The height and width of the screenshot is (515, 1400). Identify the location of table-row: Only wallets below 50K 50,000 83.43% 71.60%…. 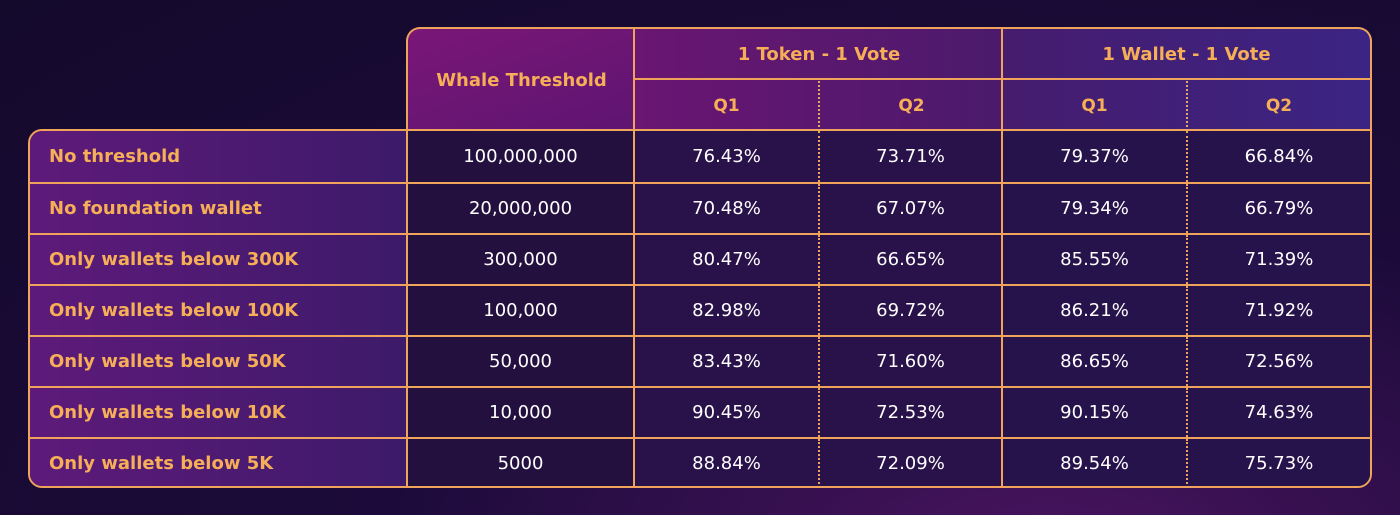
(700, 360).